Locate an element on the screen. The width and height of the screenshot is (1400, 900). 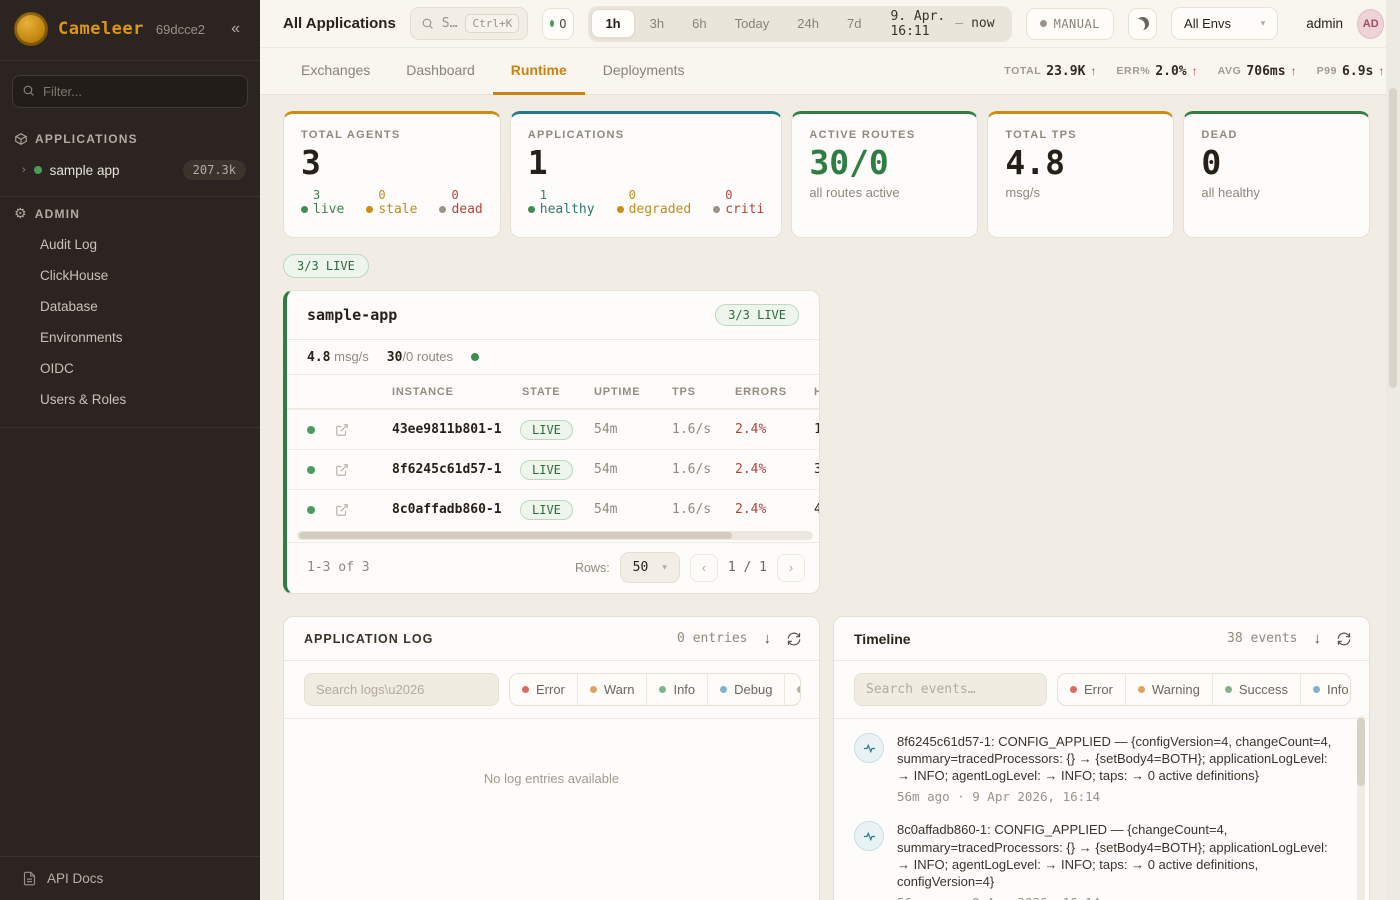
kpi-value: 23.9K is located at coordinates (1066, 71).